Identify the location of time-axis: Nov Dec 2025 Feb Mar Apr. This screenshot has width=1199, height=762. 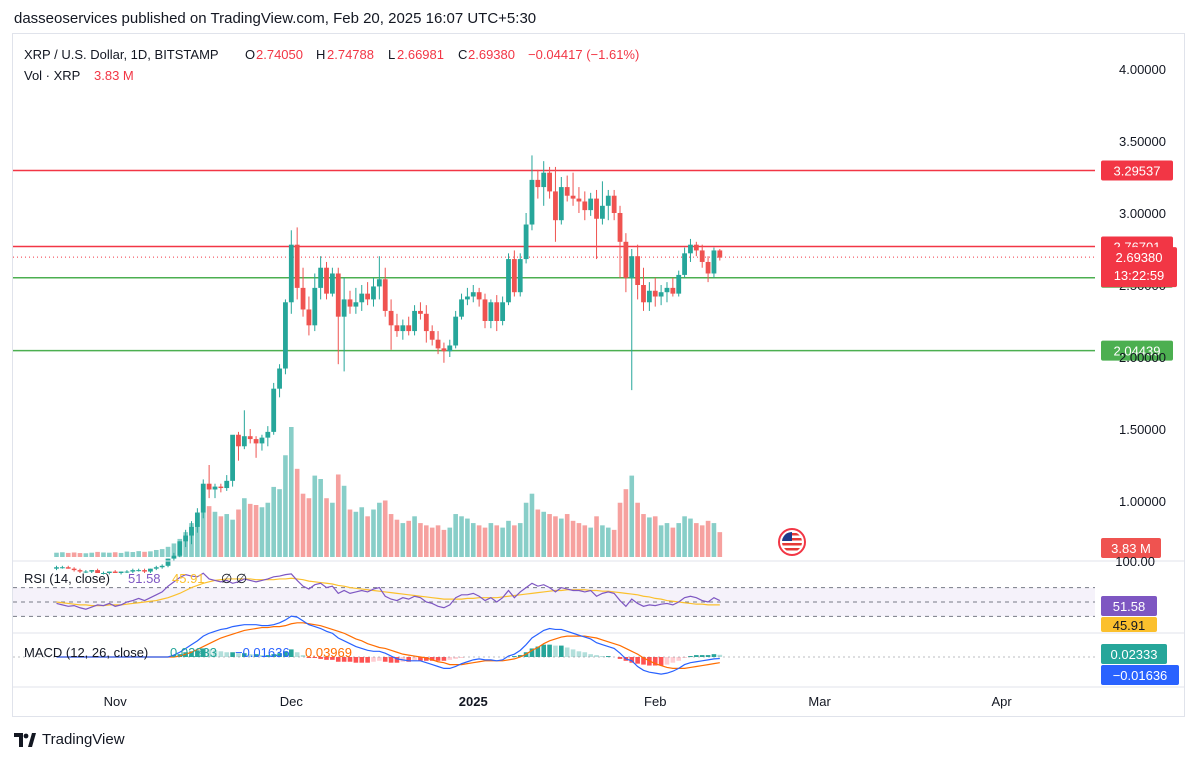
(558, 701).